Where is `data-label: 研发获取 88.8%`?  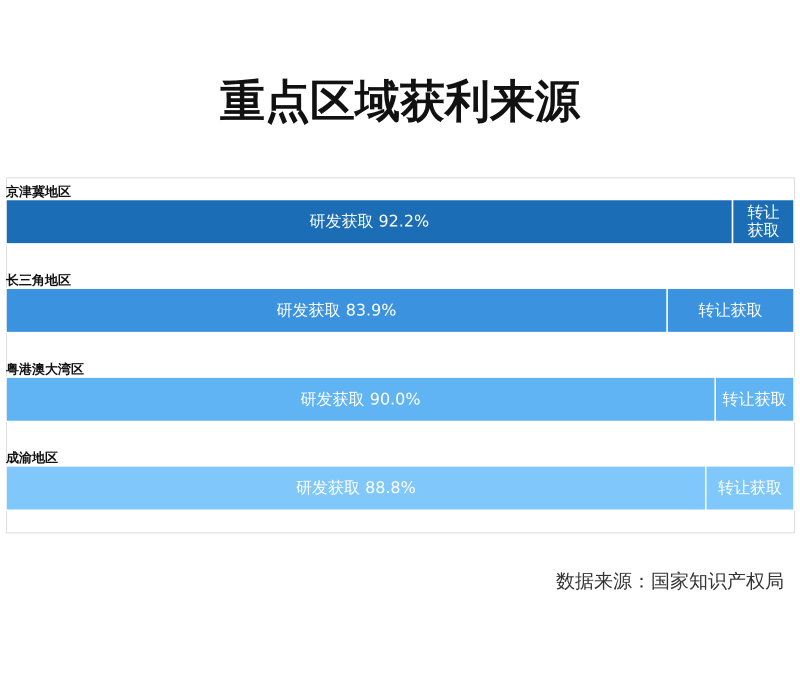
data-label: 研发获取 88.8% is located at coordinates (356, 488).